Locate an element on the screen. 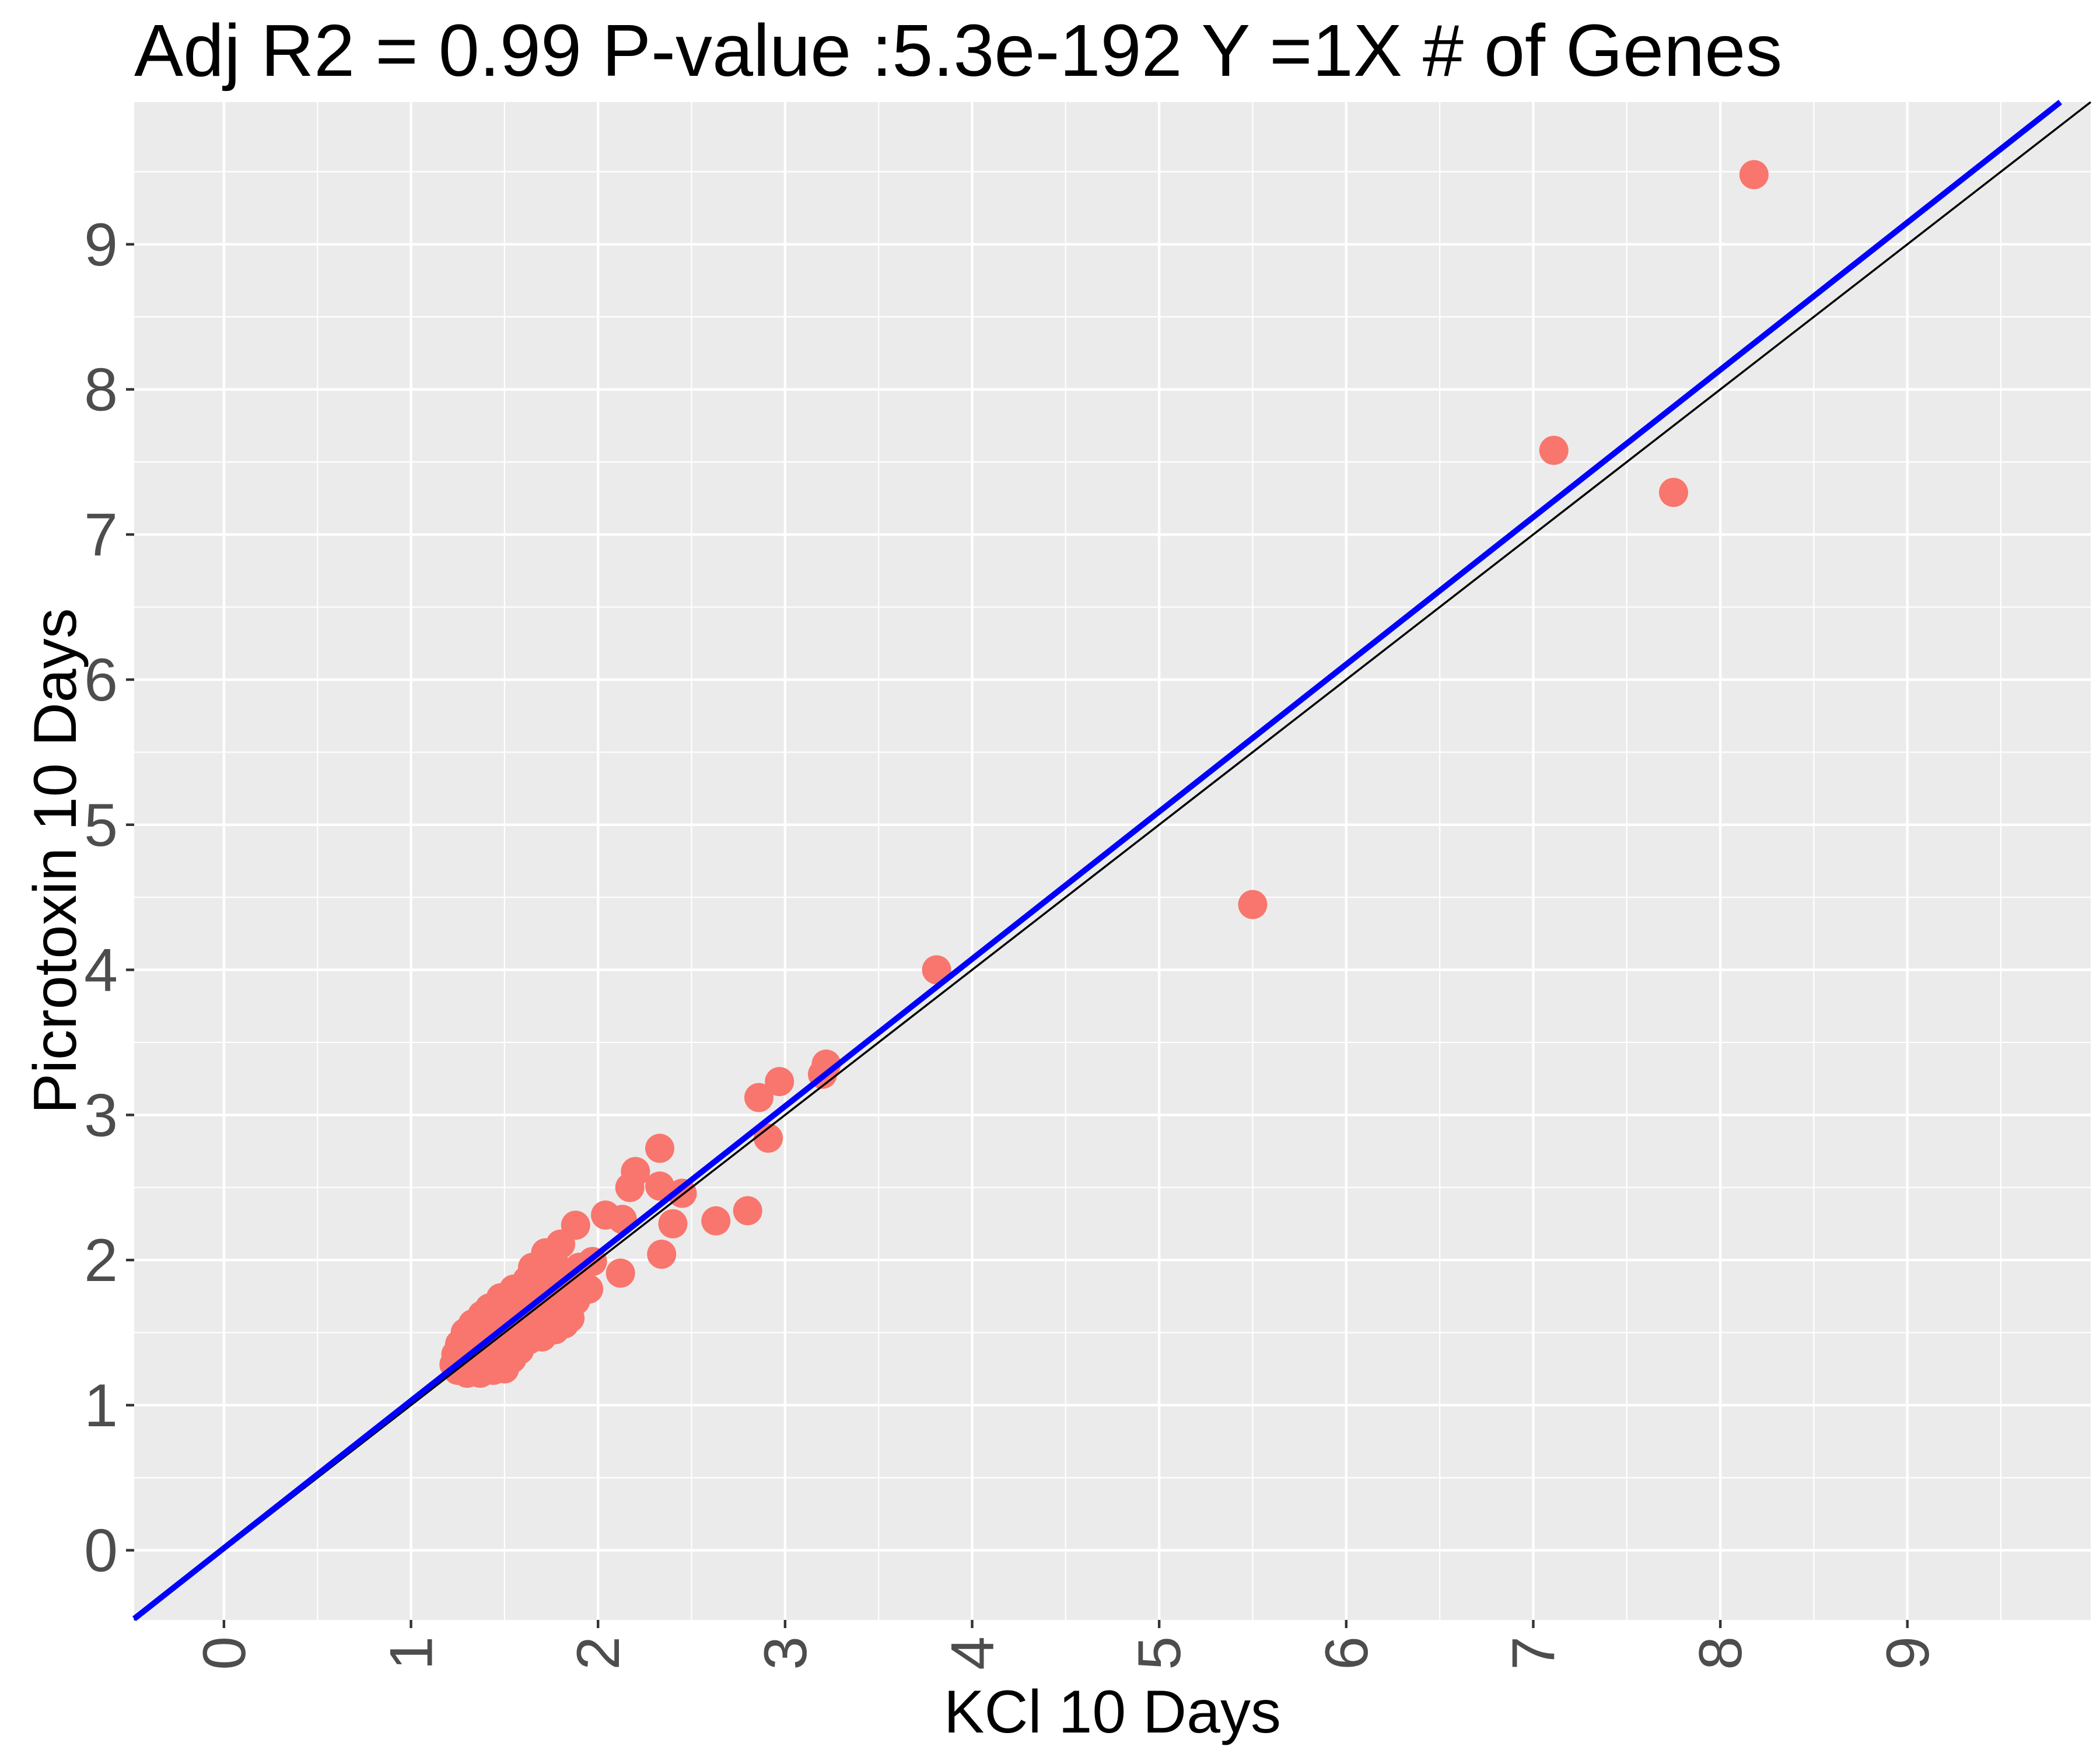 Image resolution: width=2100 pixels, height=1750 pixels. x-tick-label: 4 is located at coordinates (973, 1653).